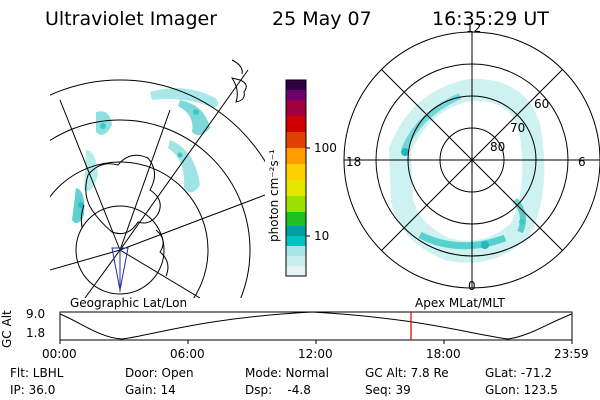  What do you see at coordinates (474, 28) in the screenshot?
I see `mlt-label-12: 12` at bounding box center [474, 28].